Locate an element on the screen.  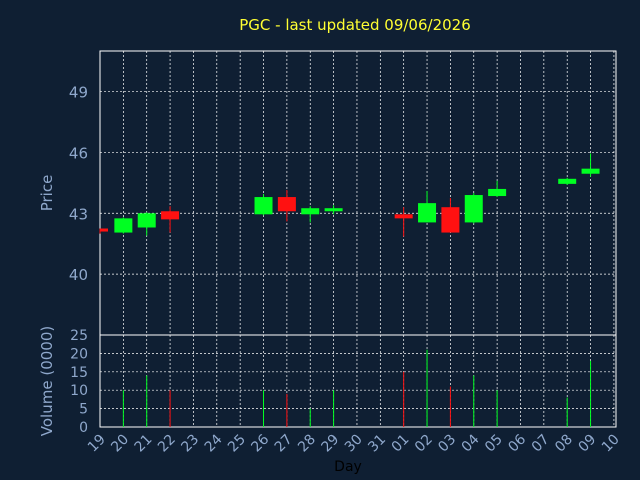
price-axis-label: Price is located at coordinates (47, 193).